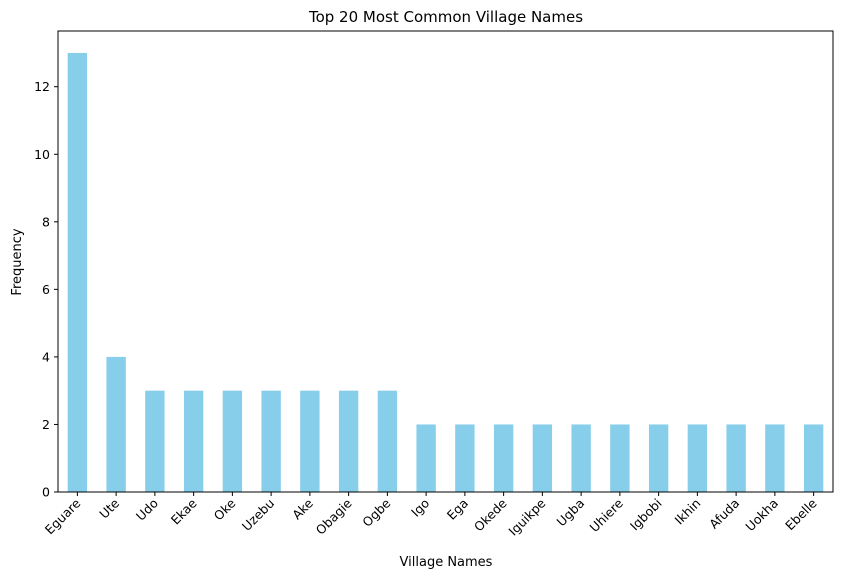 The image size is (842, 577). I want to click on x-tick-label: Ake, so click(302, 508).